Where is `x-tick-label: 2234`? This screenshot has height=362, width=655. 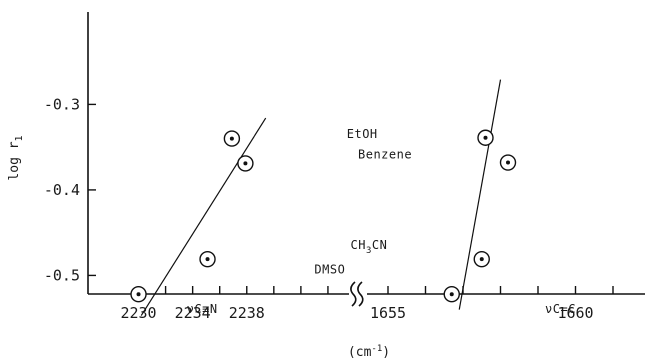 x-tick-label: 2234 is located at coordinates (193, 313).